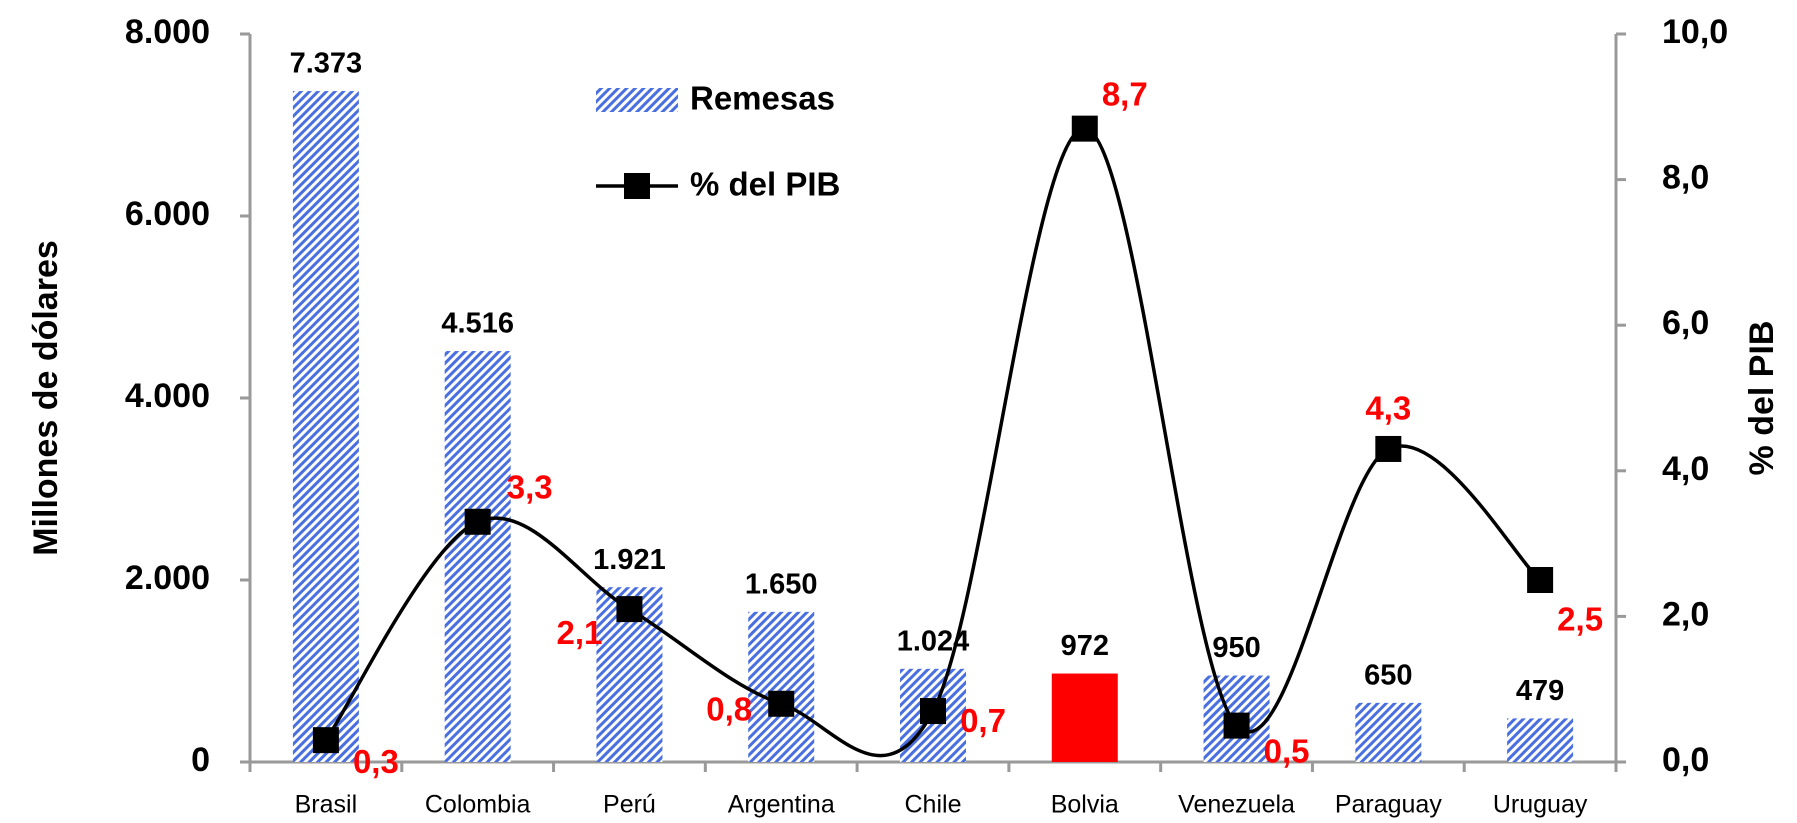 The image size is (1797, 823). Describe the element at coordinates (167, 578) in the screenshot. I see `y-tick-label: 2.000` at that location.